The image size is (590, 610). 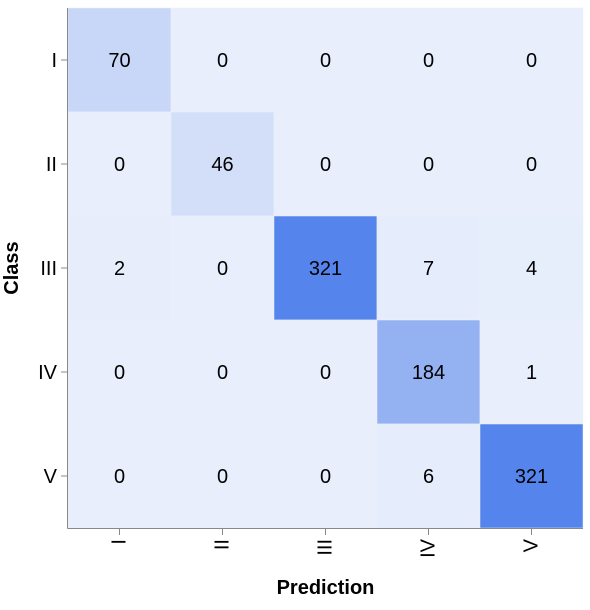 What do you see at coordinates (119, 269) in the screenshot?
I see `cell-value-label: 2` at bounding box center [119, 269].